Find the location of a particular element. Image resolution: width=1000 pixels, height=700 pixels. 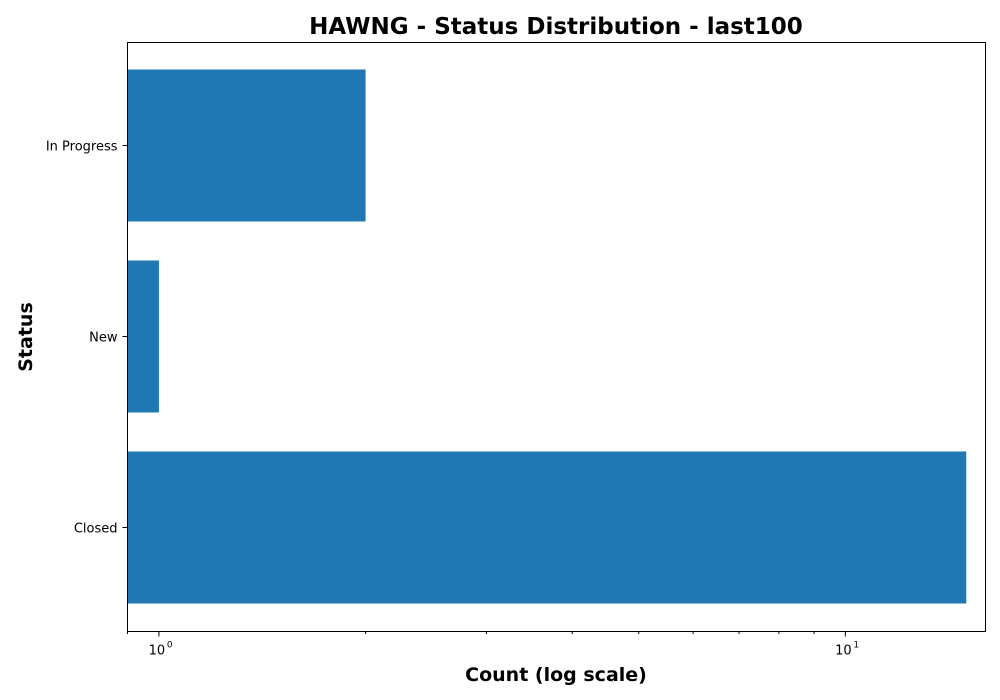

bar-in-progress is located at coordinates (246, 145).